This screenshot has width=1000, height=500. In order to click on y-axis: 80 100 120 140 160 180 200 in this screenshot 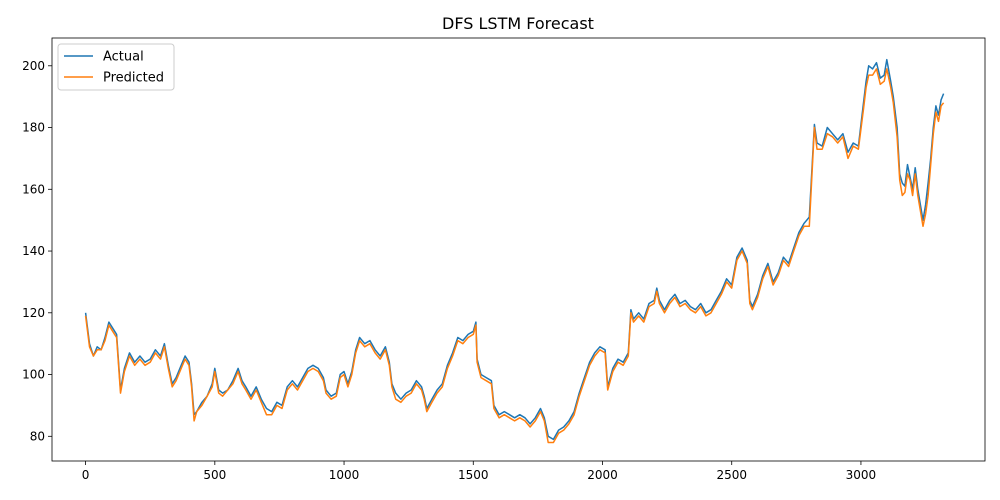, I will do `click(37, 251)`.